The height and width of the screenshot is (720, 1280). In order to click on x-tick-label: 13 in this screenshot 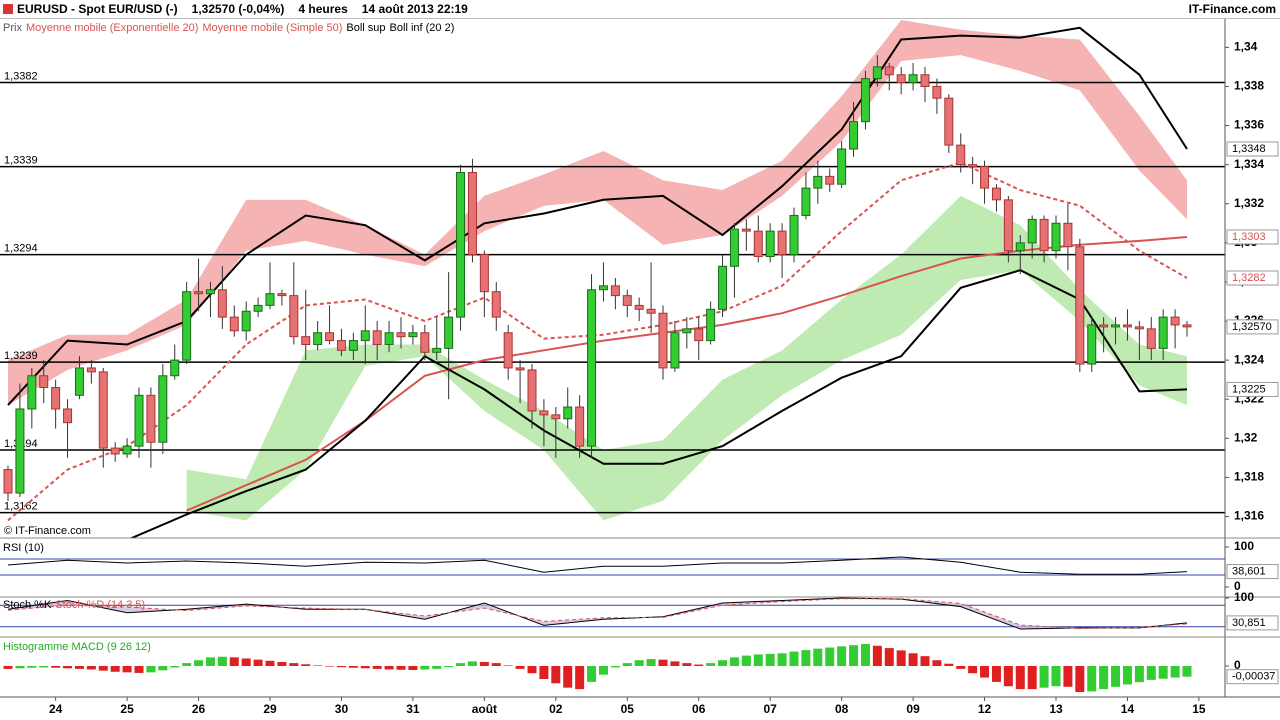, I will do `click(1056, 709)`.